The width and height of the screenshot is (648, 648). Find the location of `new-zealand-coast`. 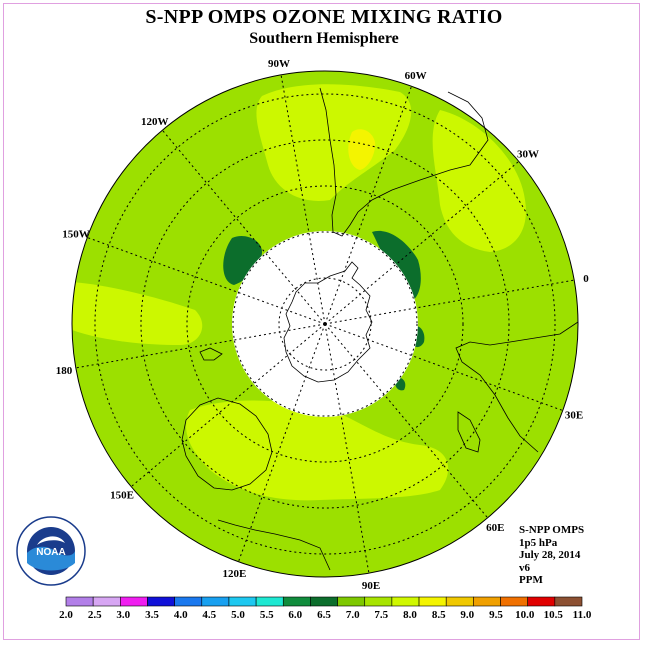

new-zealand-coast is located at coordinates (211, 354).